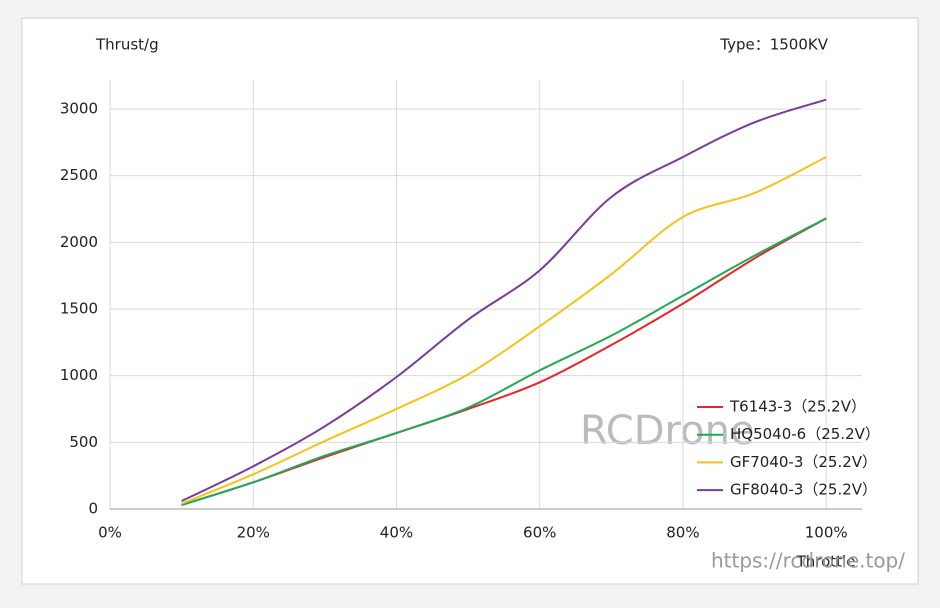 The width and height of the screenshot is (940, 608). I want to click on y-tick-label: 3000, so click(79, 109).